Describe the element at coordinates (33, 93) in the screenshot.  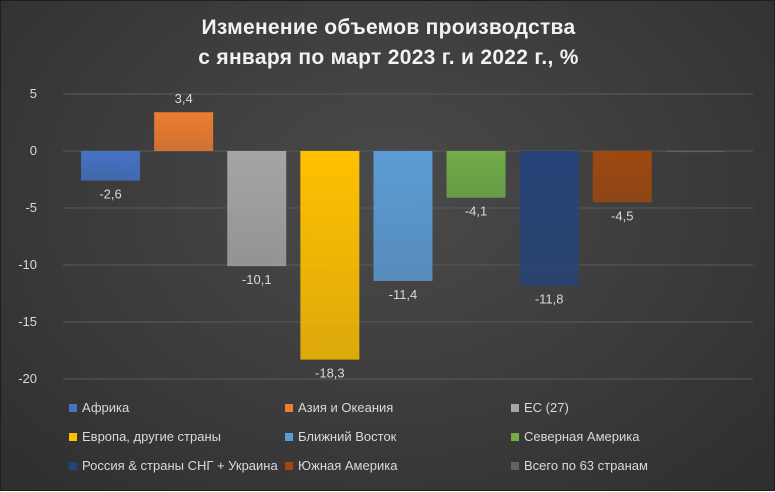
I see `y-tick-label: 5` at that location.